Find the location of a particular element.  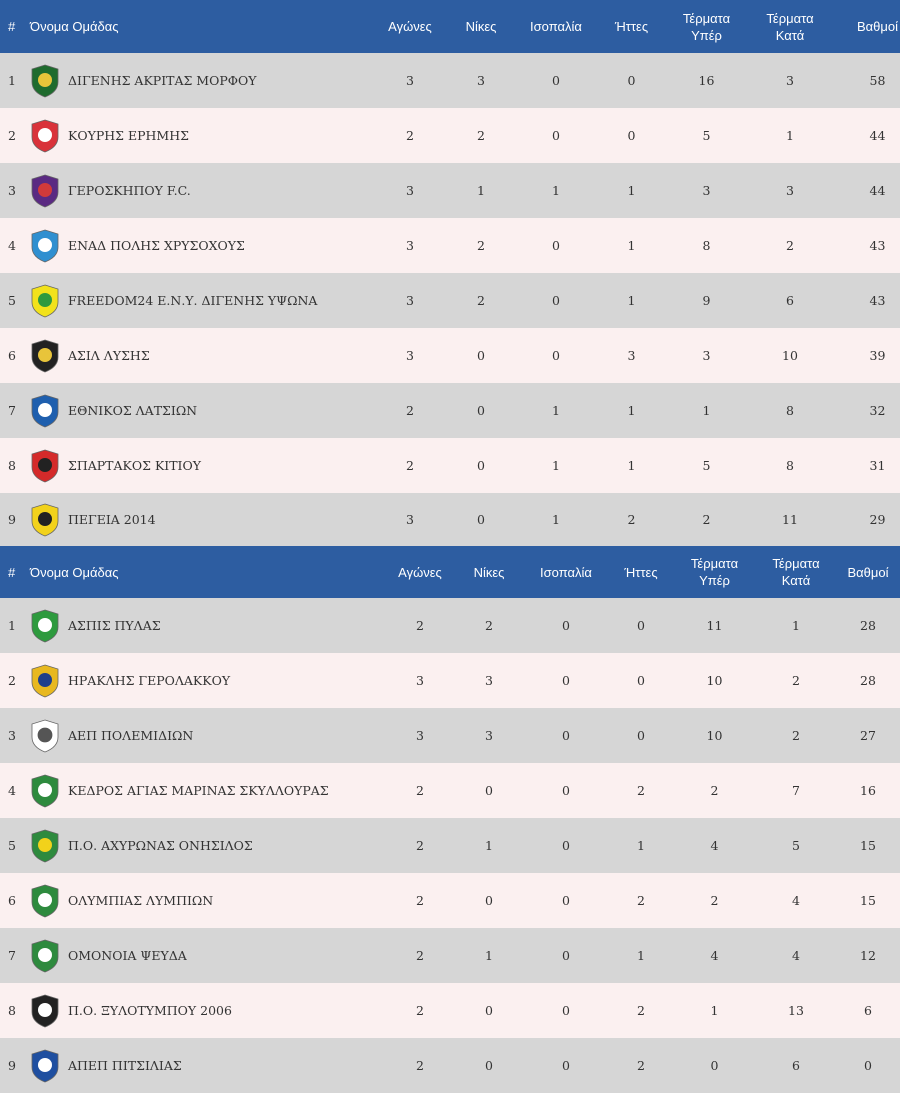

losses-header: Ήττες is located at coordinates (631, 26).